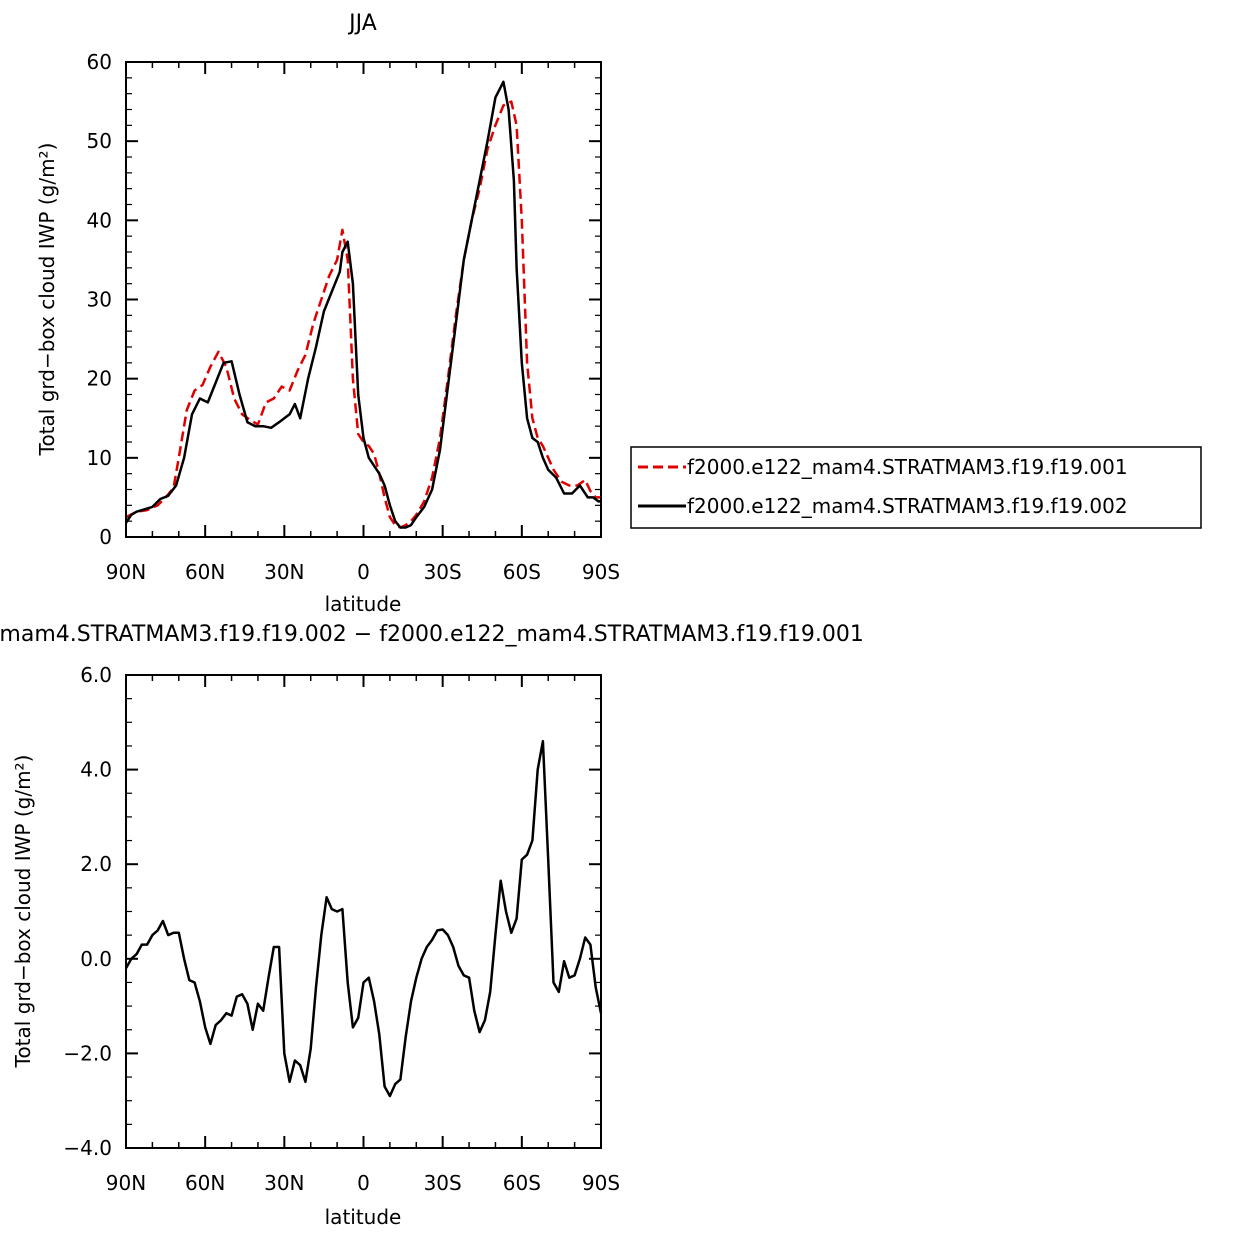 The height and width of the screenshot is (1235, 1238). What do you see at coordinates (99, 220) in the screenshot?
I see `y-tick-label: 40` at bounding box center [99, 220].